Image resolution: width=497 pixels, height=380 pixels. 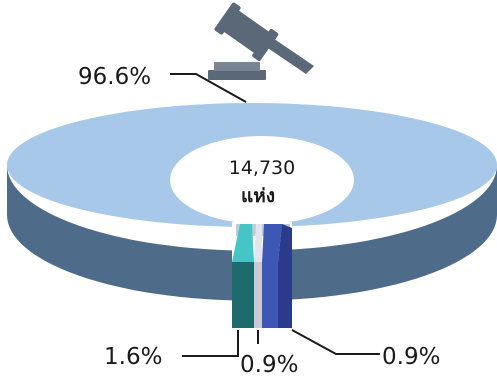 I want to click on slice-teal, so click(x=243, y=276).